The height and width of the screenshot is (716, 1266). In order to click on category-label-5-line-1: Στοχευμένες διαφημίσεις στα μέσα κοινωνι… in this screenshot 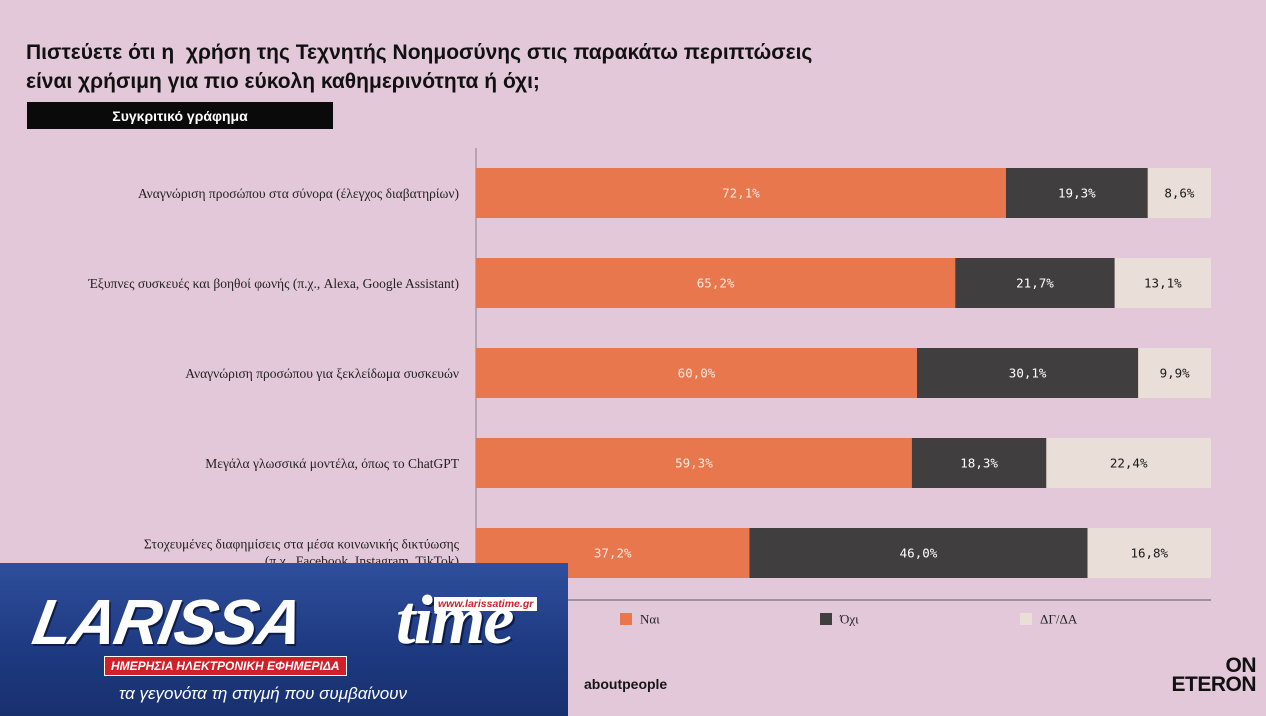, I will do `click(302, 544)`.